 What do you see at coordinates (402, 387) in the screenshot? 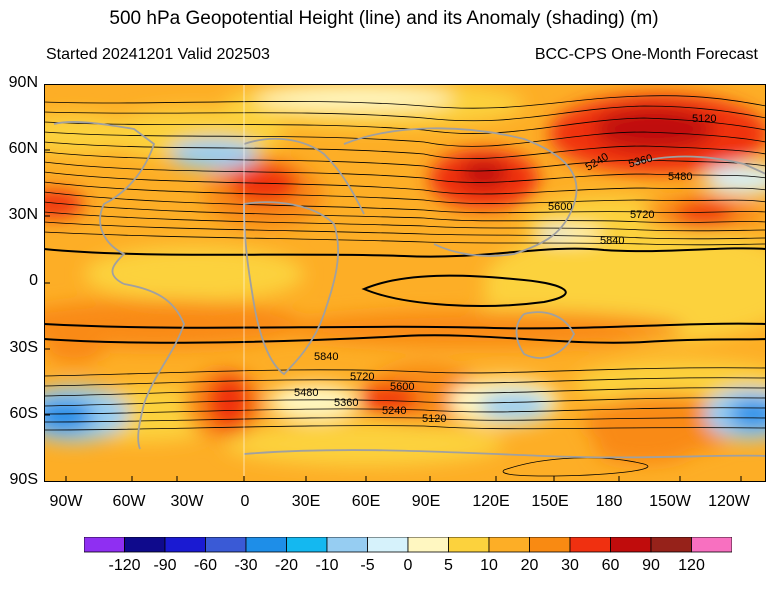
I see `contour-label-5600-south: 5600` at bounding box center [402, 387].